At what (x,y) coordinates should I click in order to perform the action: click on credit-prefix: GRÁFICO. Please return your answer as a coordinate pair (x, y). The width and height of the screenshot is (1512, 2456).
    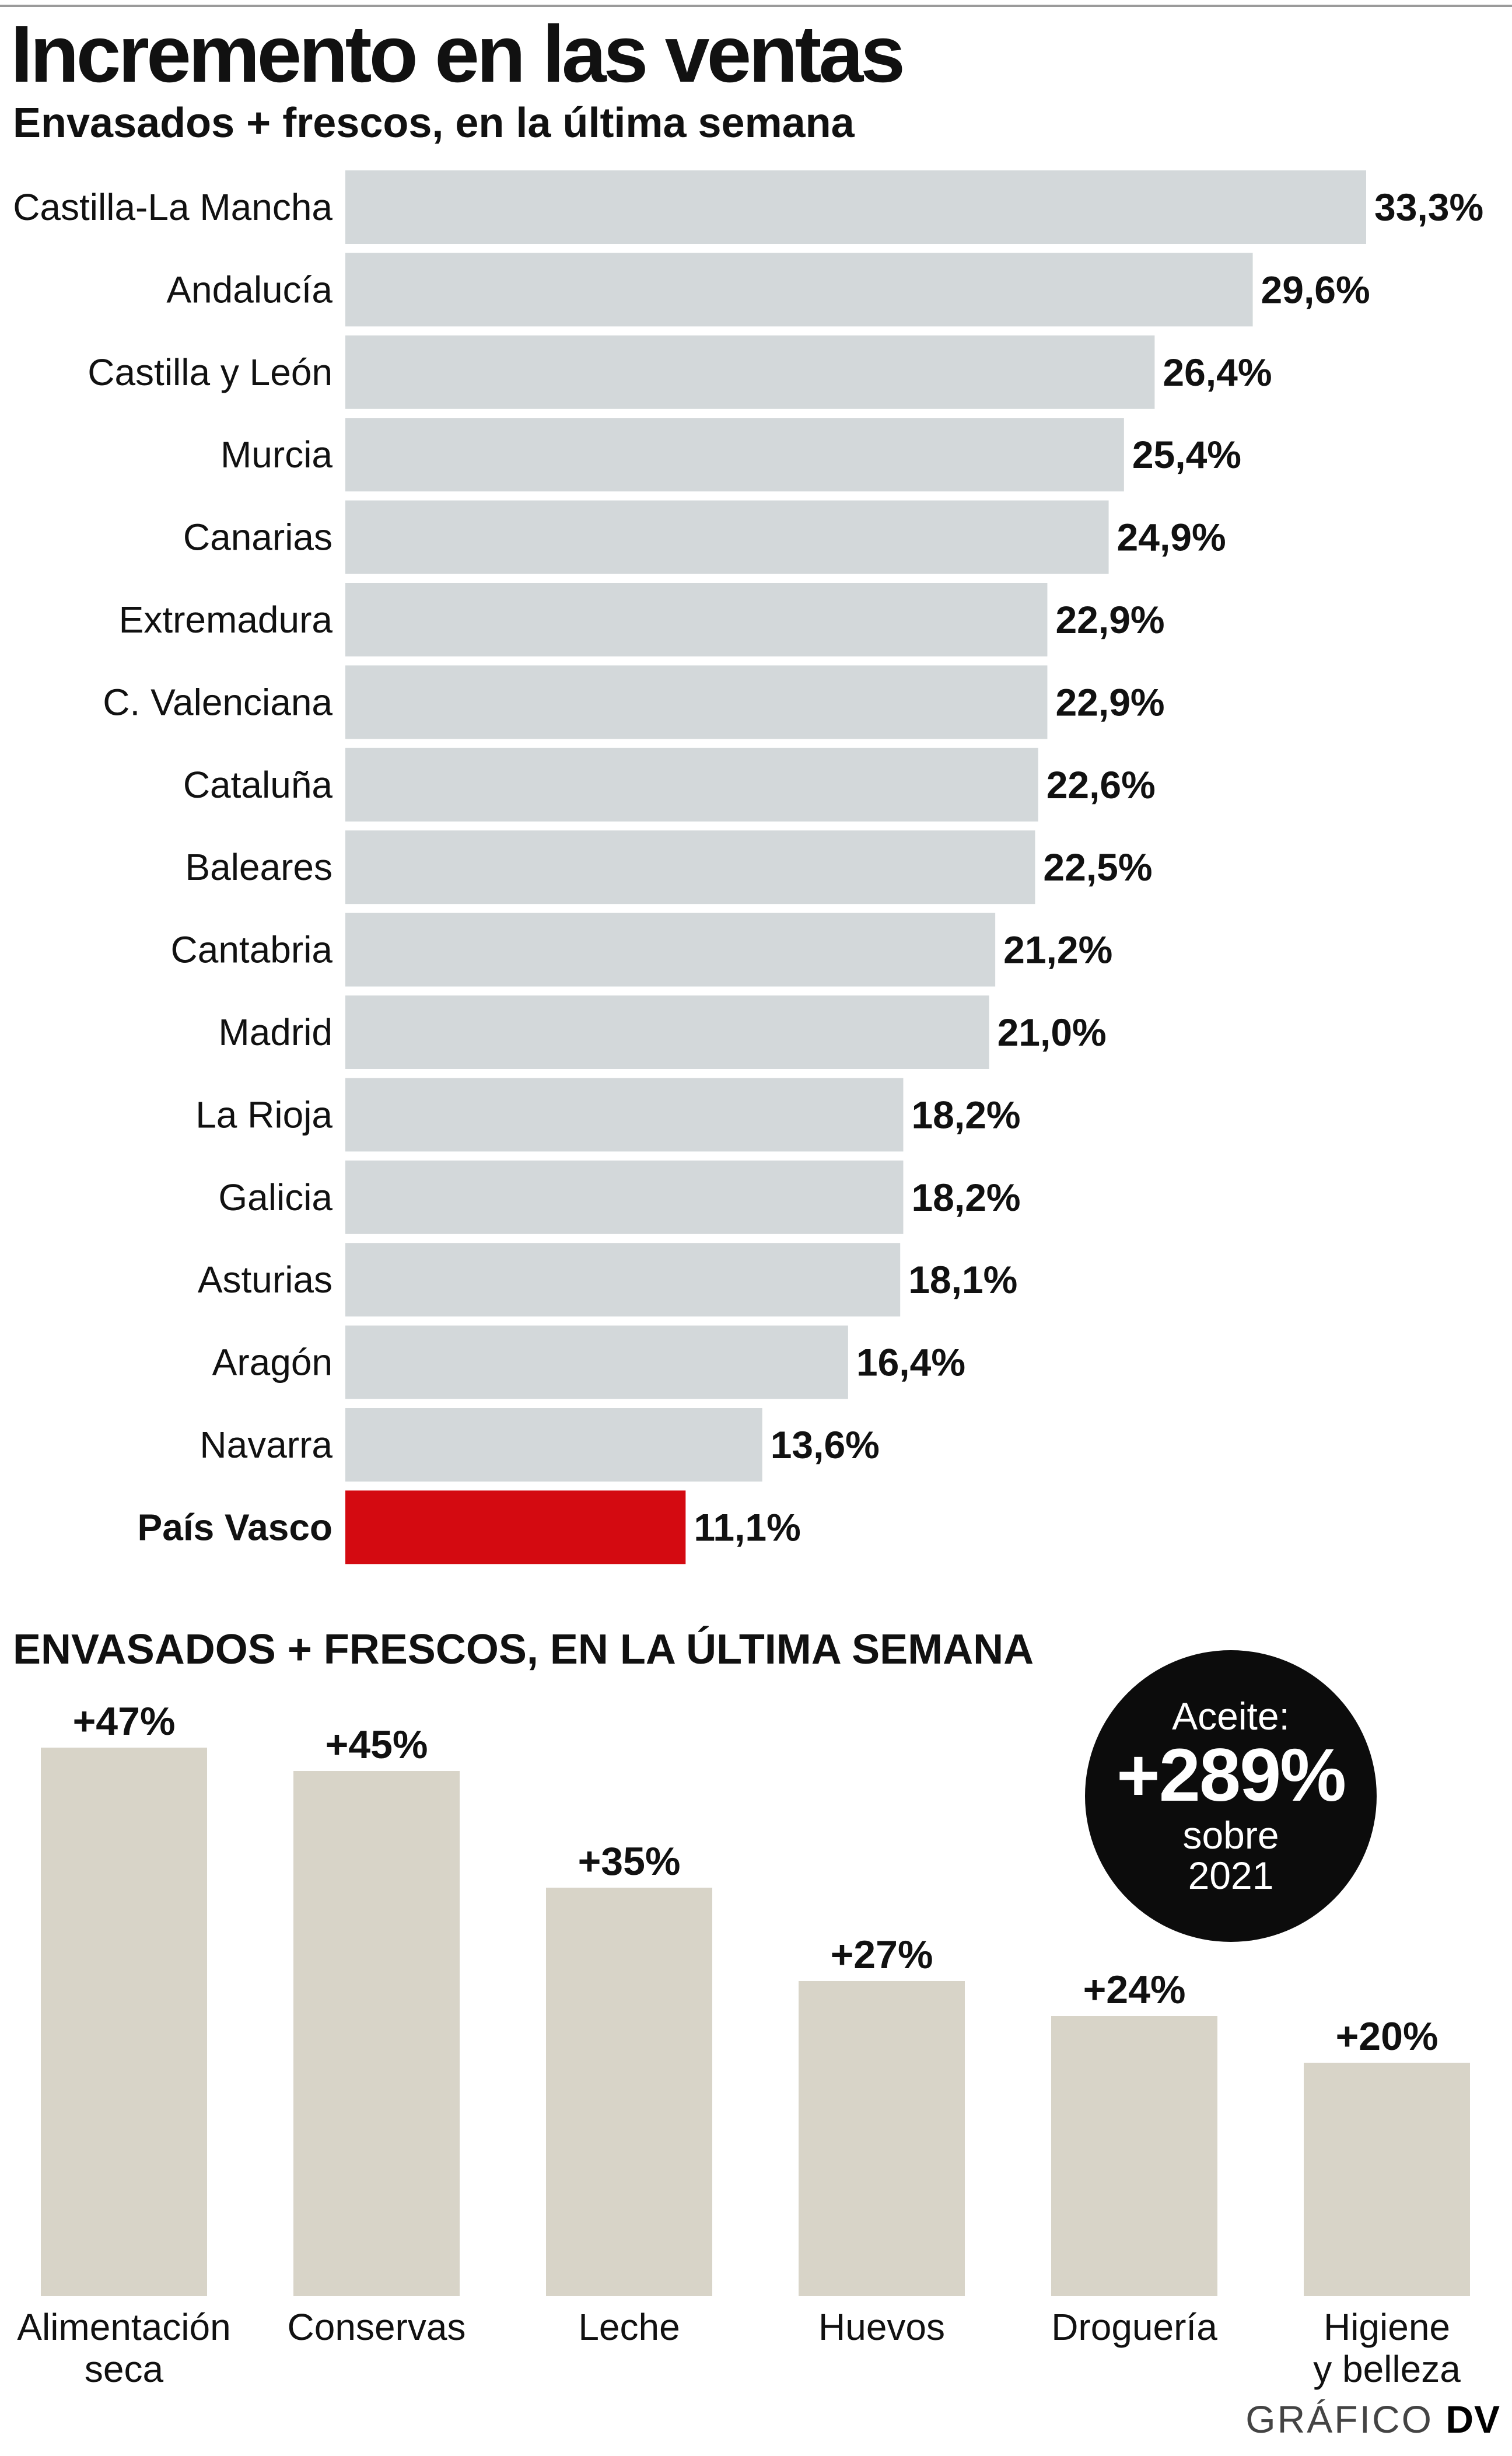
    Looking at the image, I should click on (1339, 2419).